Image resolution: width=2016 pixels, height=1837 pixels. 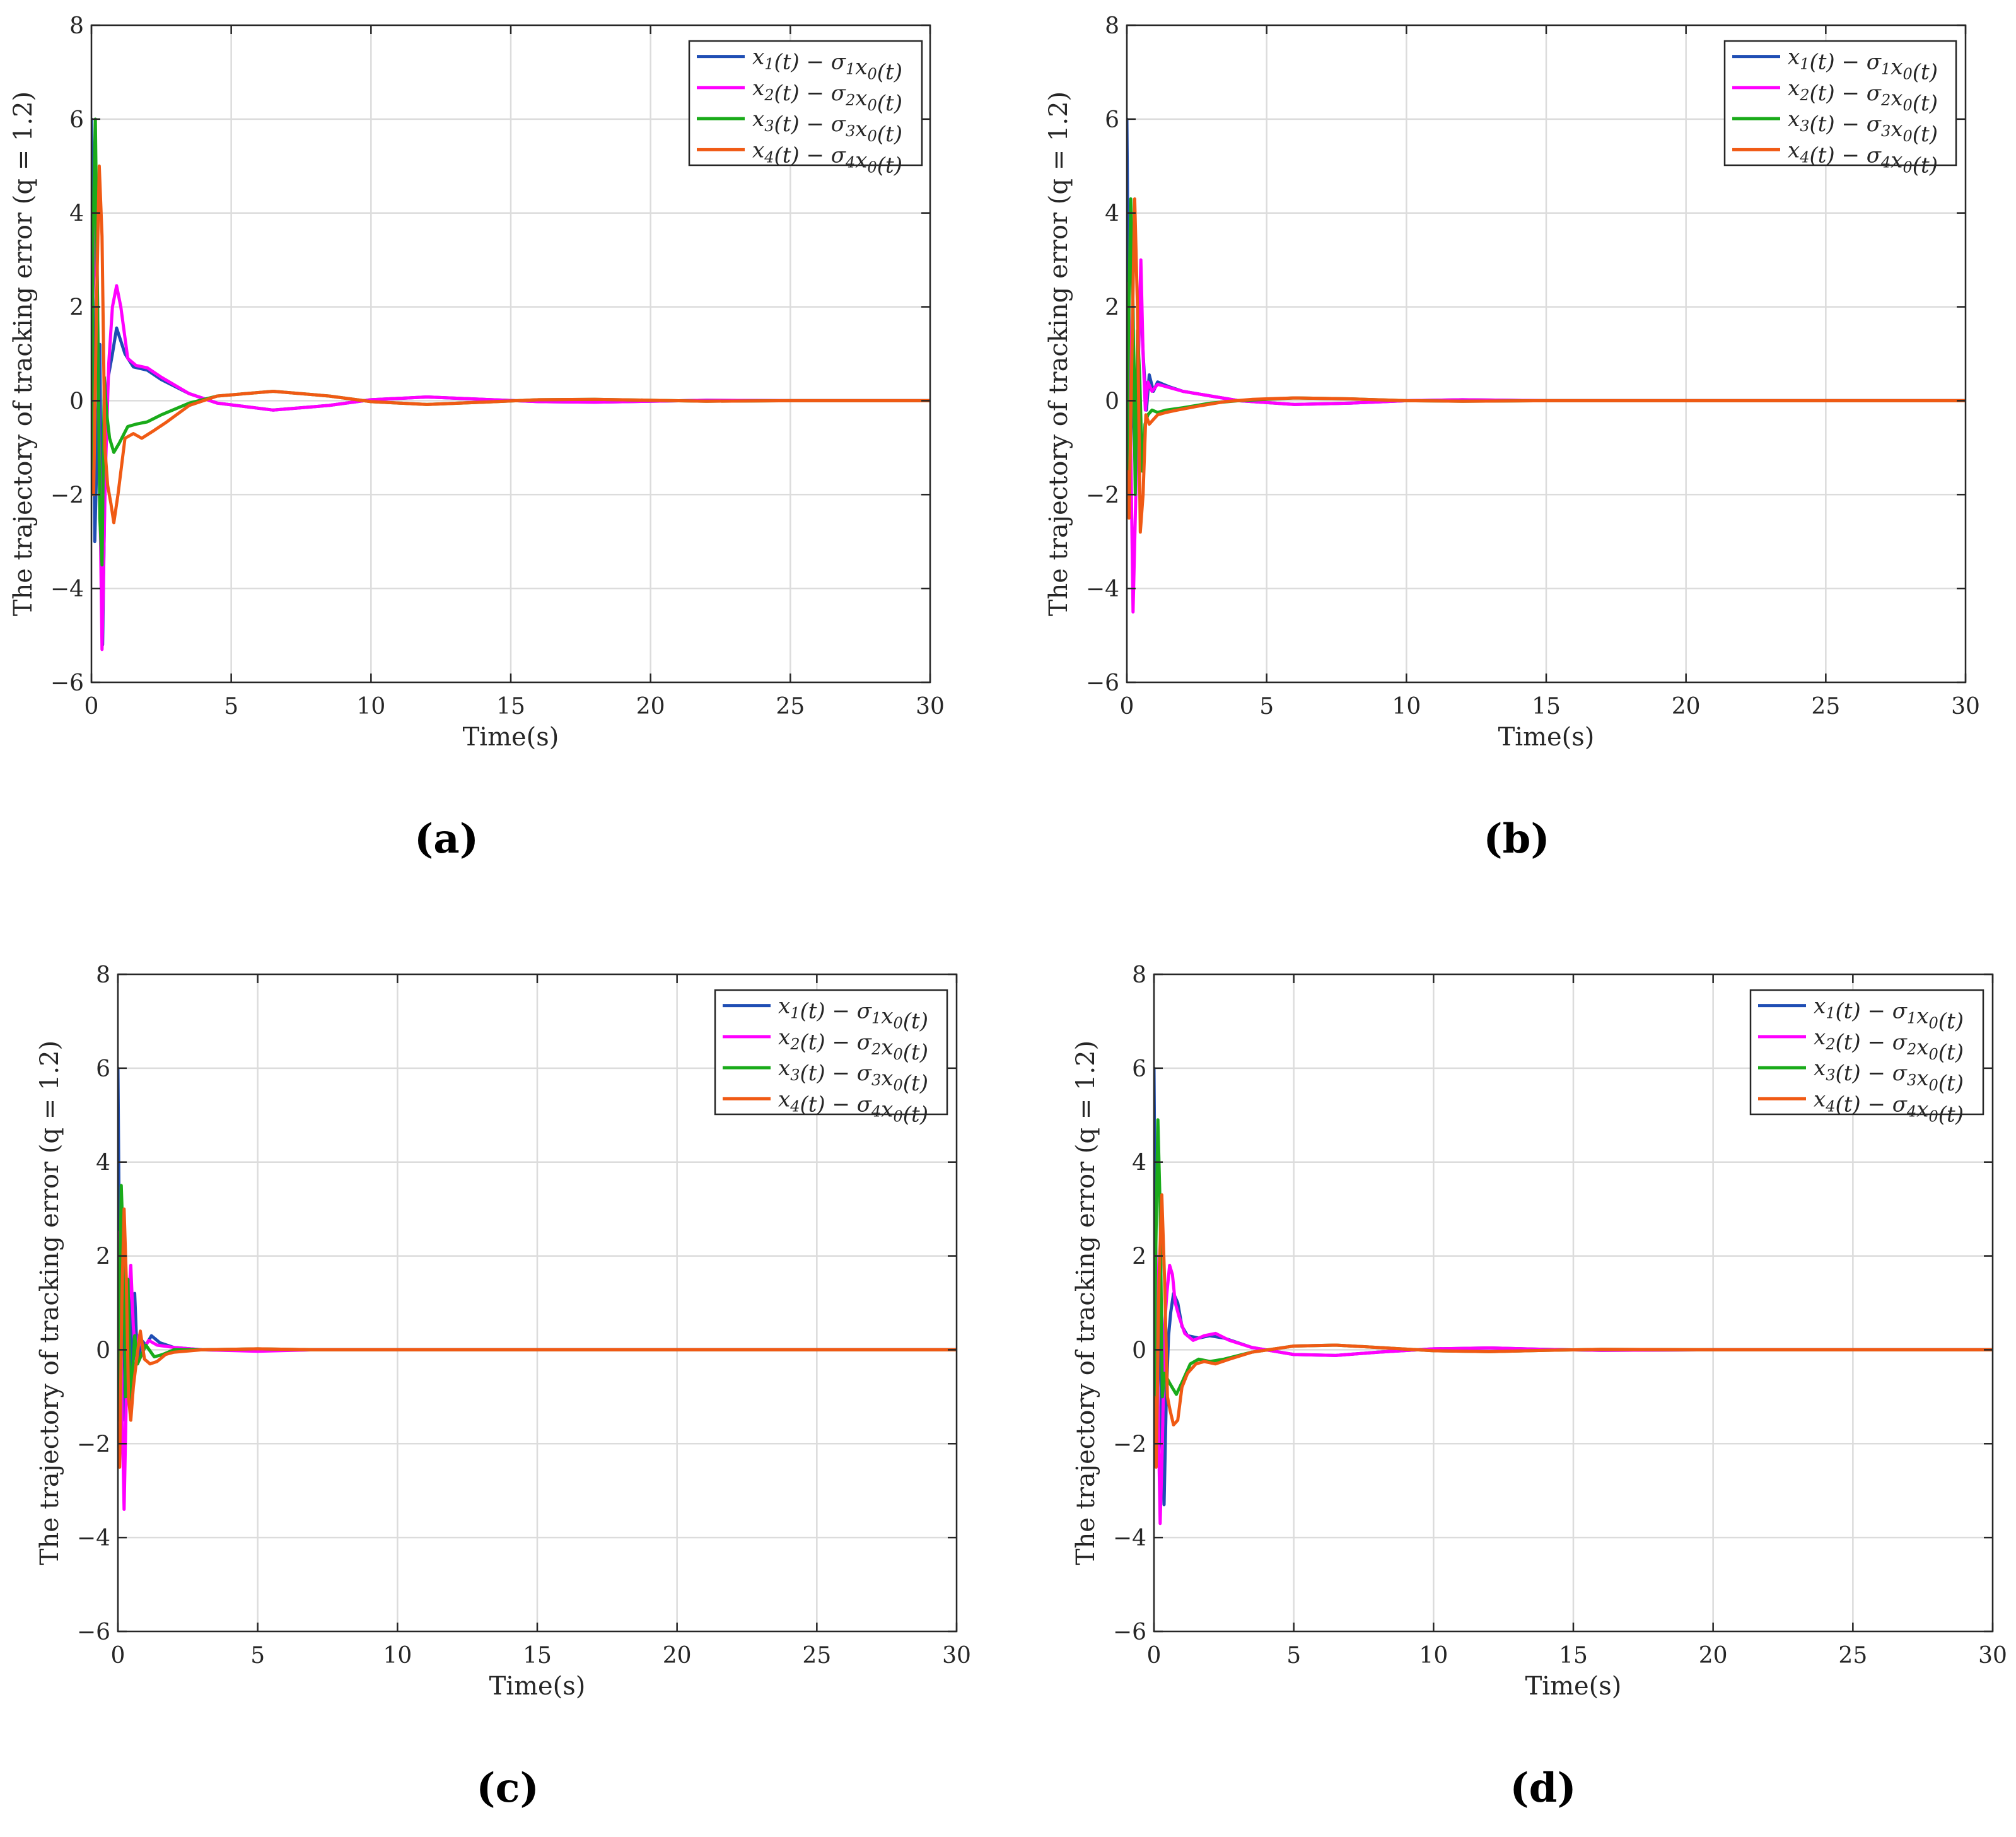 What do you see at coordinates (508, 1788) in the screenshot?
I see `panel-caption: (c)` at bounding box center [508, 1788].